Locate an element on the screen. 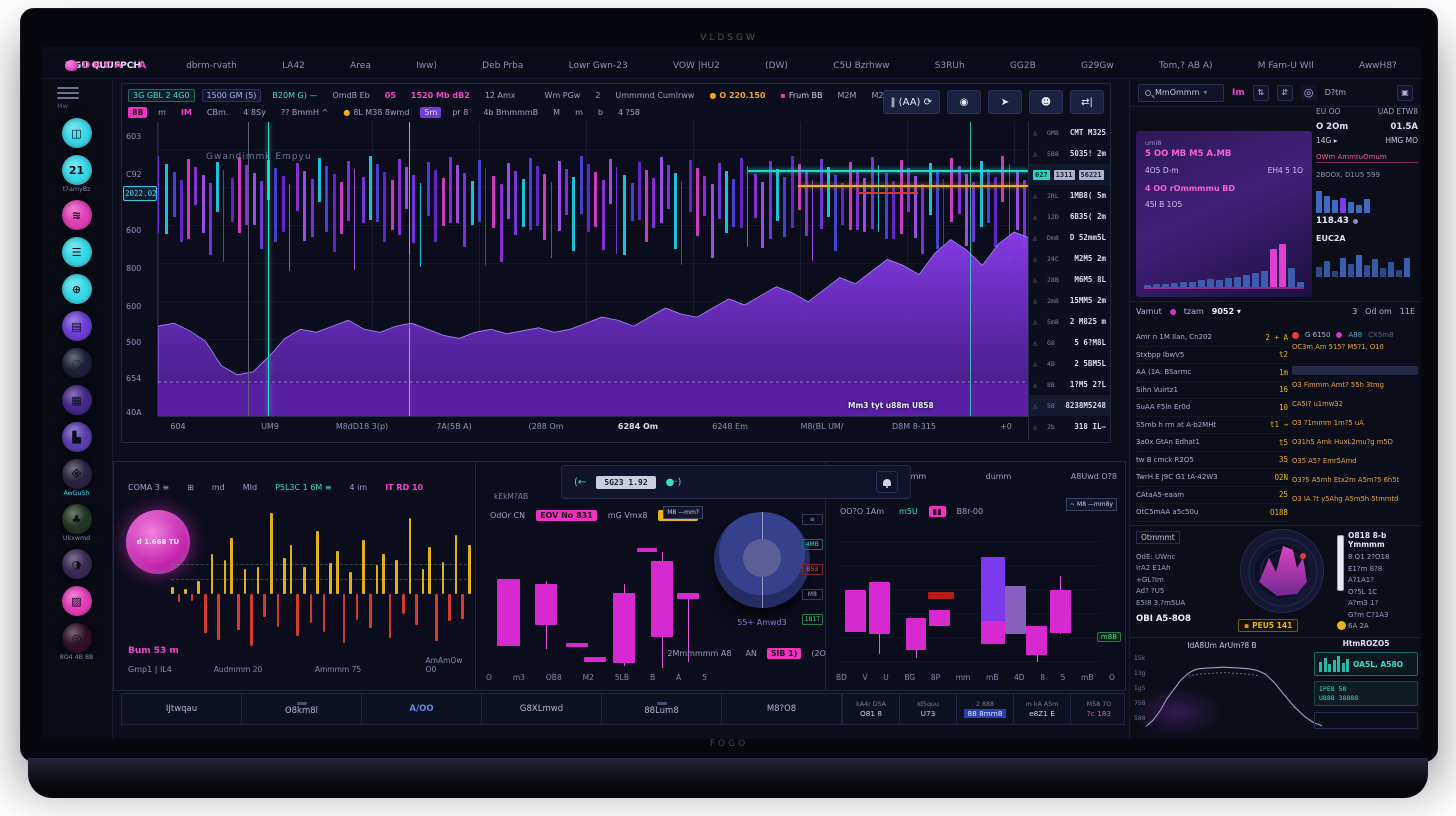  table-h-label4: Od om is located at coordinates (1378, 311).